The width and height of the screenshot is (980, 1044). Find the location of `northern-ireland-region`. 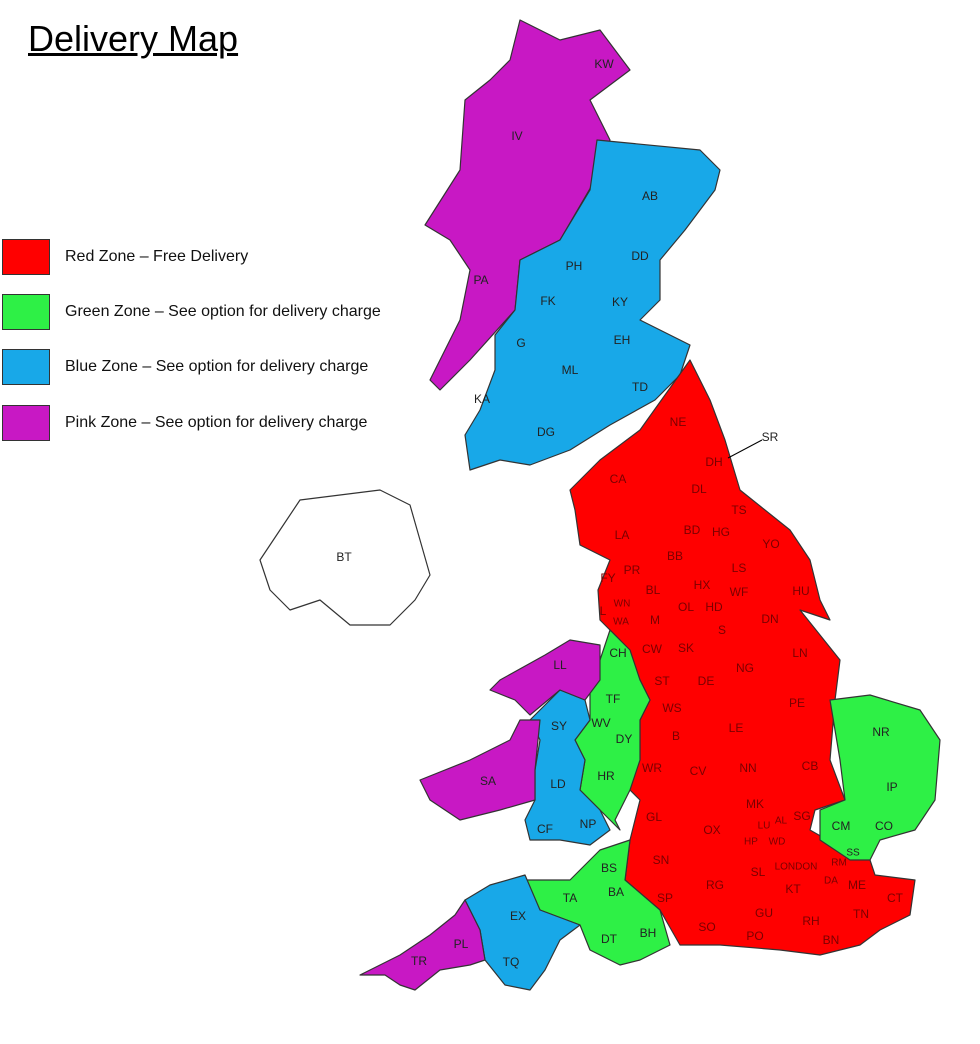

northern-ireland-region is located at coordinates (345, 557).